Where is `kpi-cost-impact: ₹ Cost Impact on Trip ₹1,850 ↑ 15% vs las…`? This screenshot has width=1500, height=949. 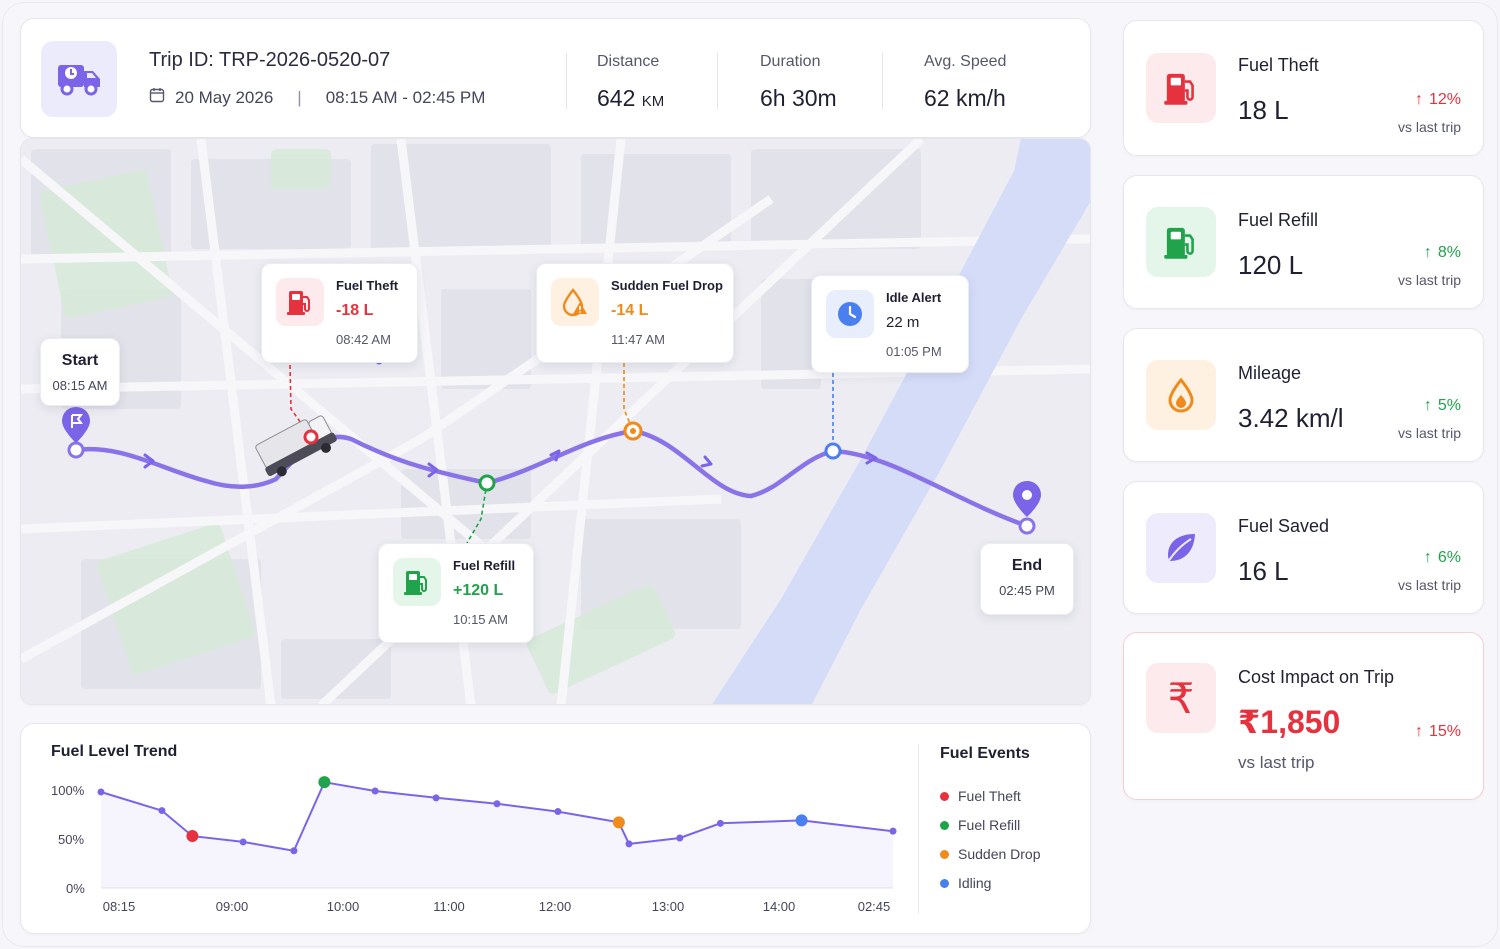 kpi-cost-impact: ₹ Cost Impact on Trip ₹1,850 ↑ 15% vs las… is located at coordinates (1303, 716).